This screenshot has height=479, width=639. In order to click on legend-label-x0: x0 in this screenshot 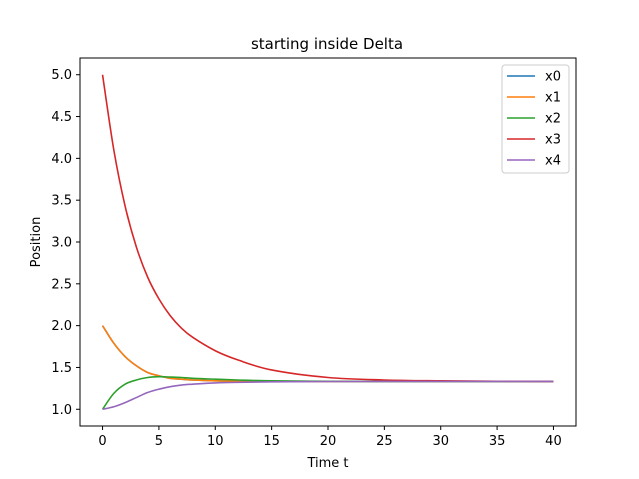, I will do `click(553, 77)`.